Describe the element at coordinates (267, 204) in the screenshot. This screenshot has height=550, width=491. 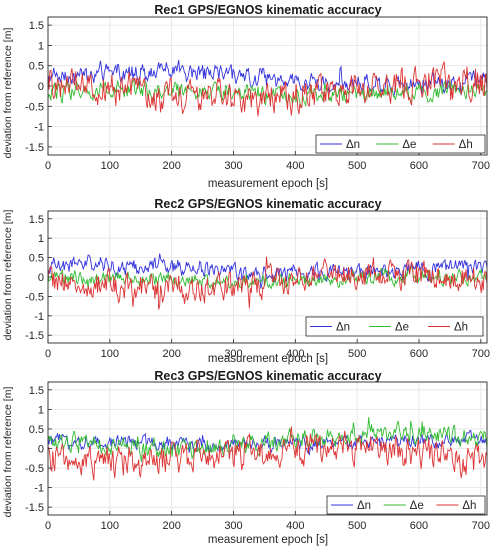
I see `chart-title: Rec2 GPS/EGNOS kinematic accuracy` at that location.